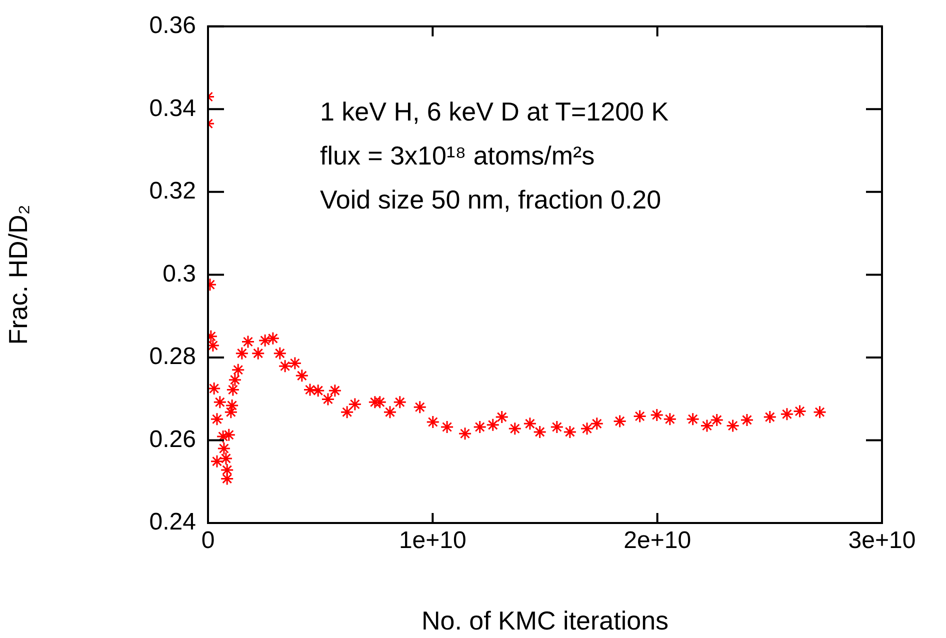 The image size is (946, 638). What do you see at coordinates (17, 274) in the screenshot?
I see `y-axis-title: Frac. HD/D₂` at bounding box center [17, 274].